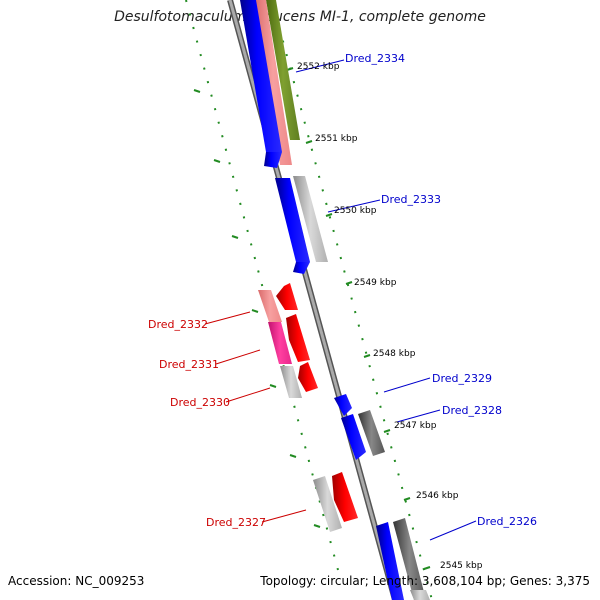  I want to click on gene-label: Dred_2328, so click(472, 410).